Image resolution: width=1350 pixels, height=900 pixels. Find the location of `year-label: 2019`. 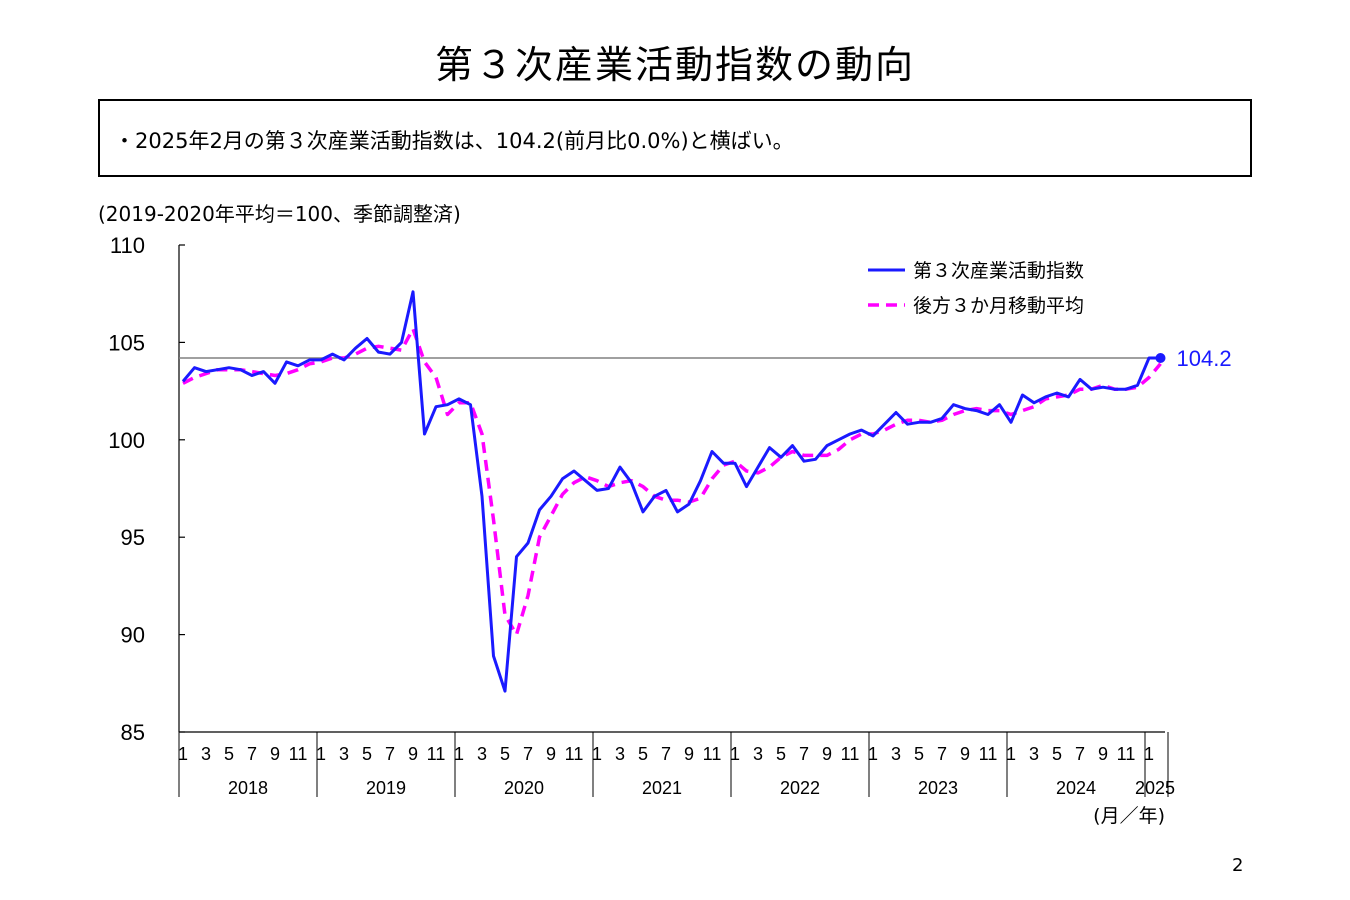

year-label: 2019 is located at coordinates (386, 788).